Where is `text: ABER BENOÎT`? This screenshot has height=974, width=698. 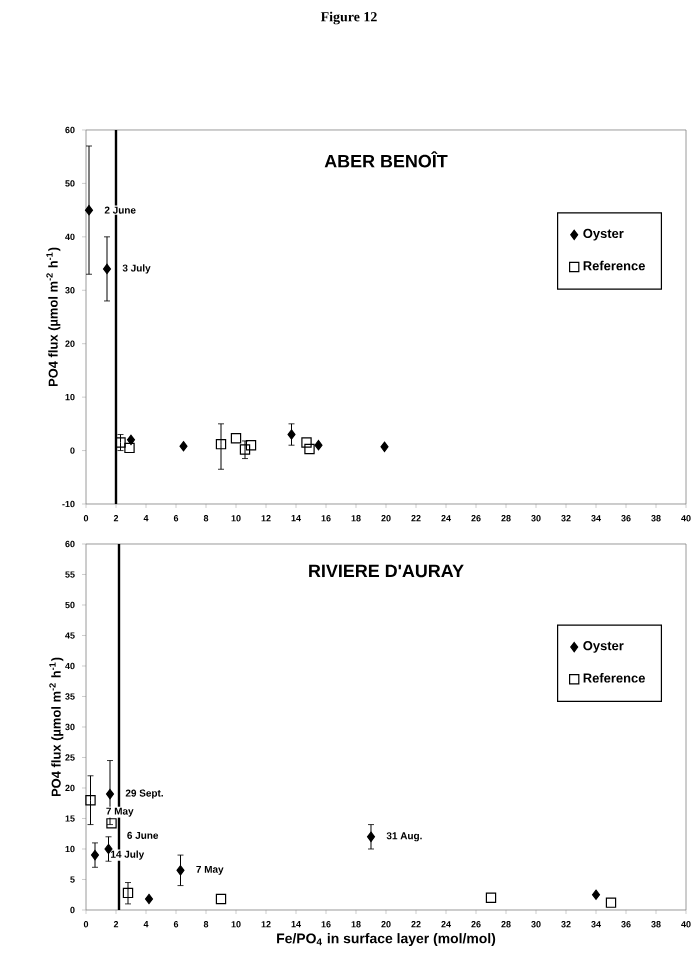
text: ABER BENOÎT is located at coordinates (386, 159).